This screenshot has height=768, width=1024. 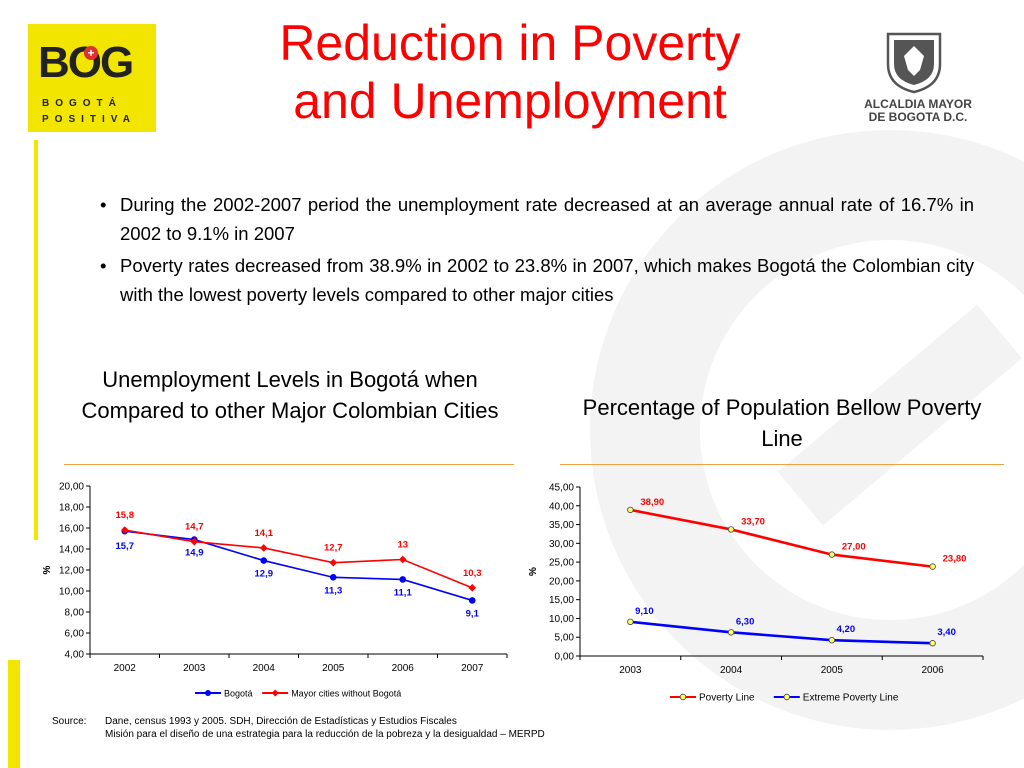 I want to click on chart1-y-tick-label: 18,00, so click(x=71, y=508).